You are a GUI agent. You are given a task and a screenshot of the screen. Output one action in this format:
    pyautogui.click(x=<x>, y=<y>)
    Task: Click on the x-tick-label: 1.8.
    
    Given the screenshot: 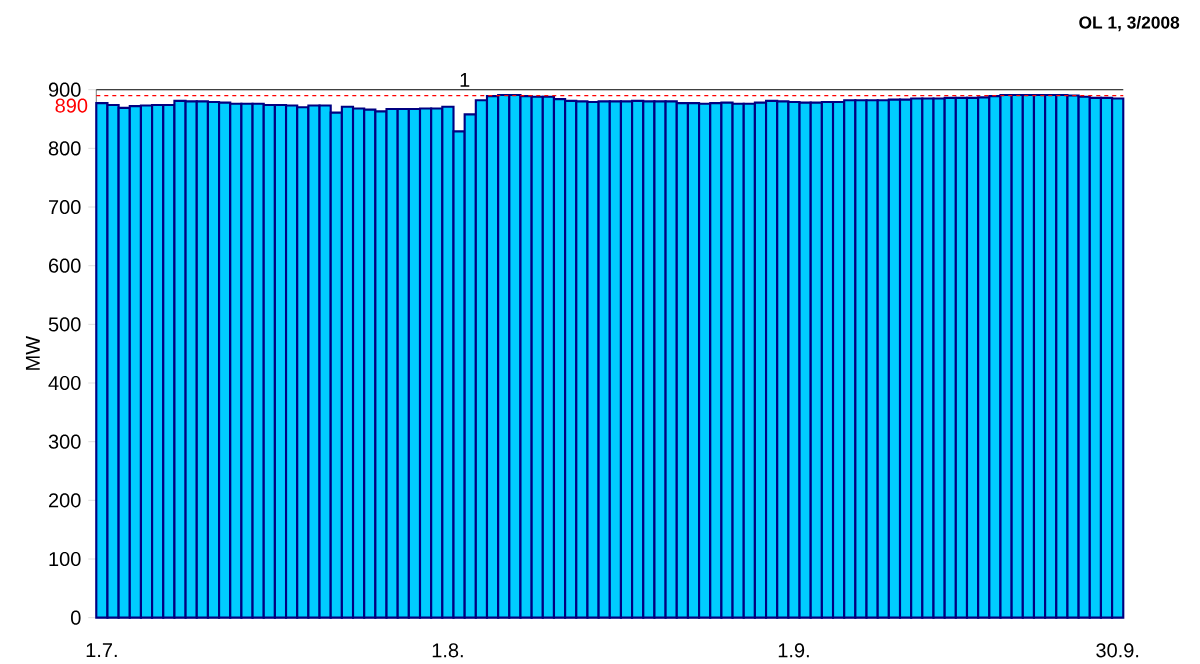 What is the action you would take?
    pyautogui.click(x=447, y=650)
    